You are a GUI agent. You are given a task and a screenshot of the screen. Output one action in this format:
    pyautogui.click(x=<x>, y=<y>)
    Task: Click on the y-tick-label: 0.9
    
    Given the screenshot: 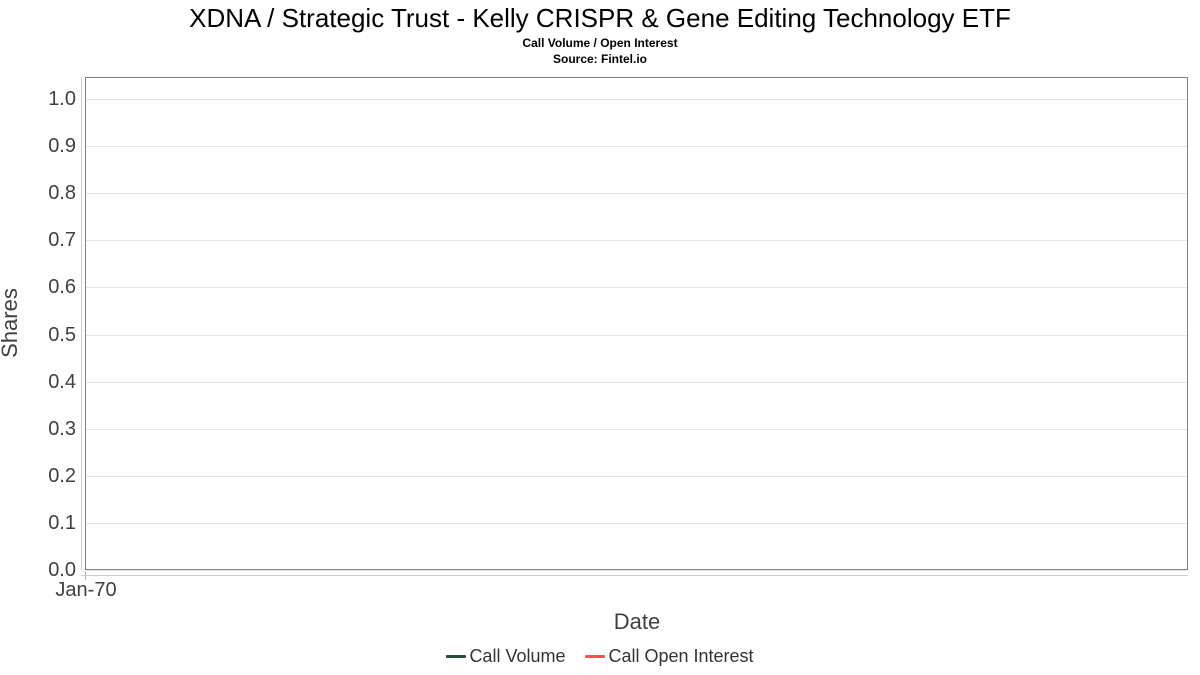 What is the action you would take?
    pyautogui.click(x=62, y=146)
    